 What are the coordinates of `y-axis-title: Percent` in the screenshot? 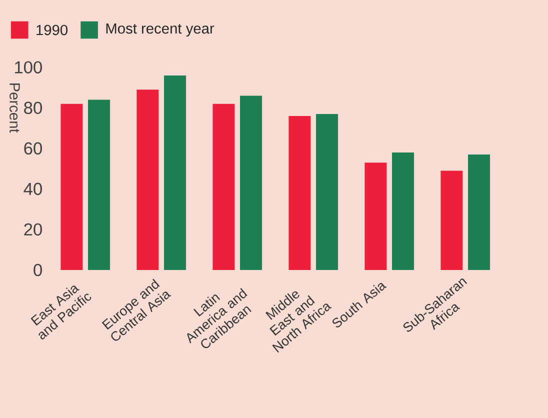 It's located at (15, 108).